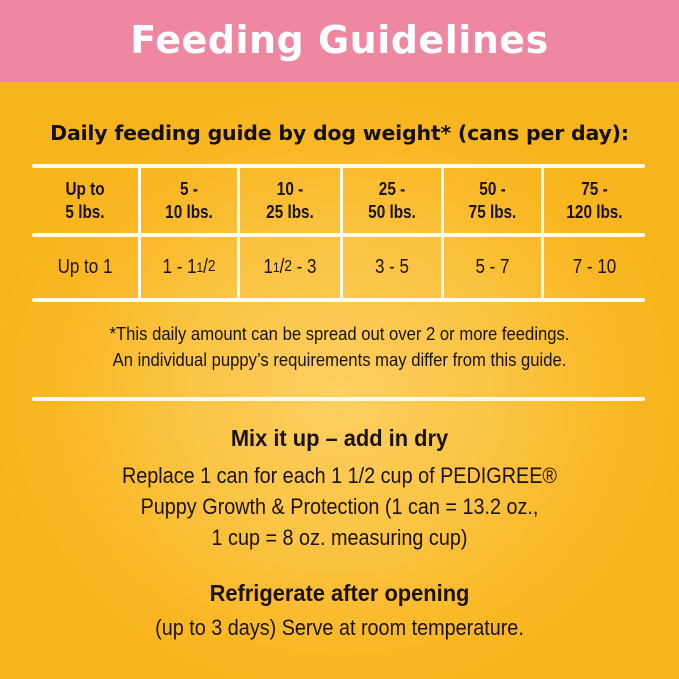 Image resolution: width=679 pixels, height=679 pixels. I want to click on weight-line2: 10 lbs., so click(189, 212).